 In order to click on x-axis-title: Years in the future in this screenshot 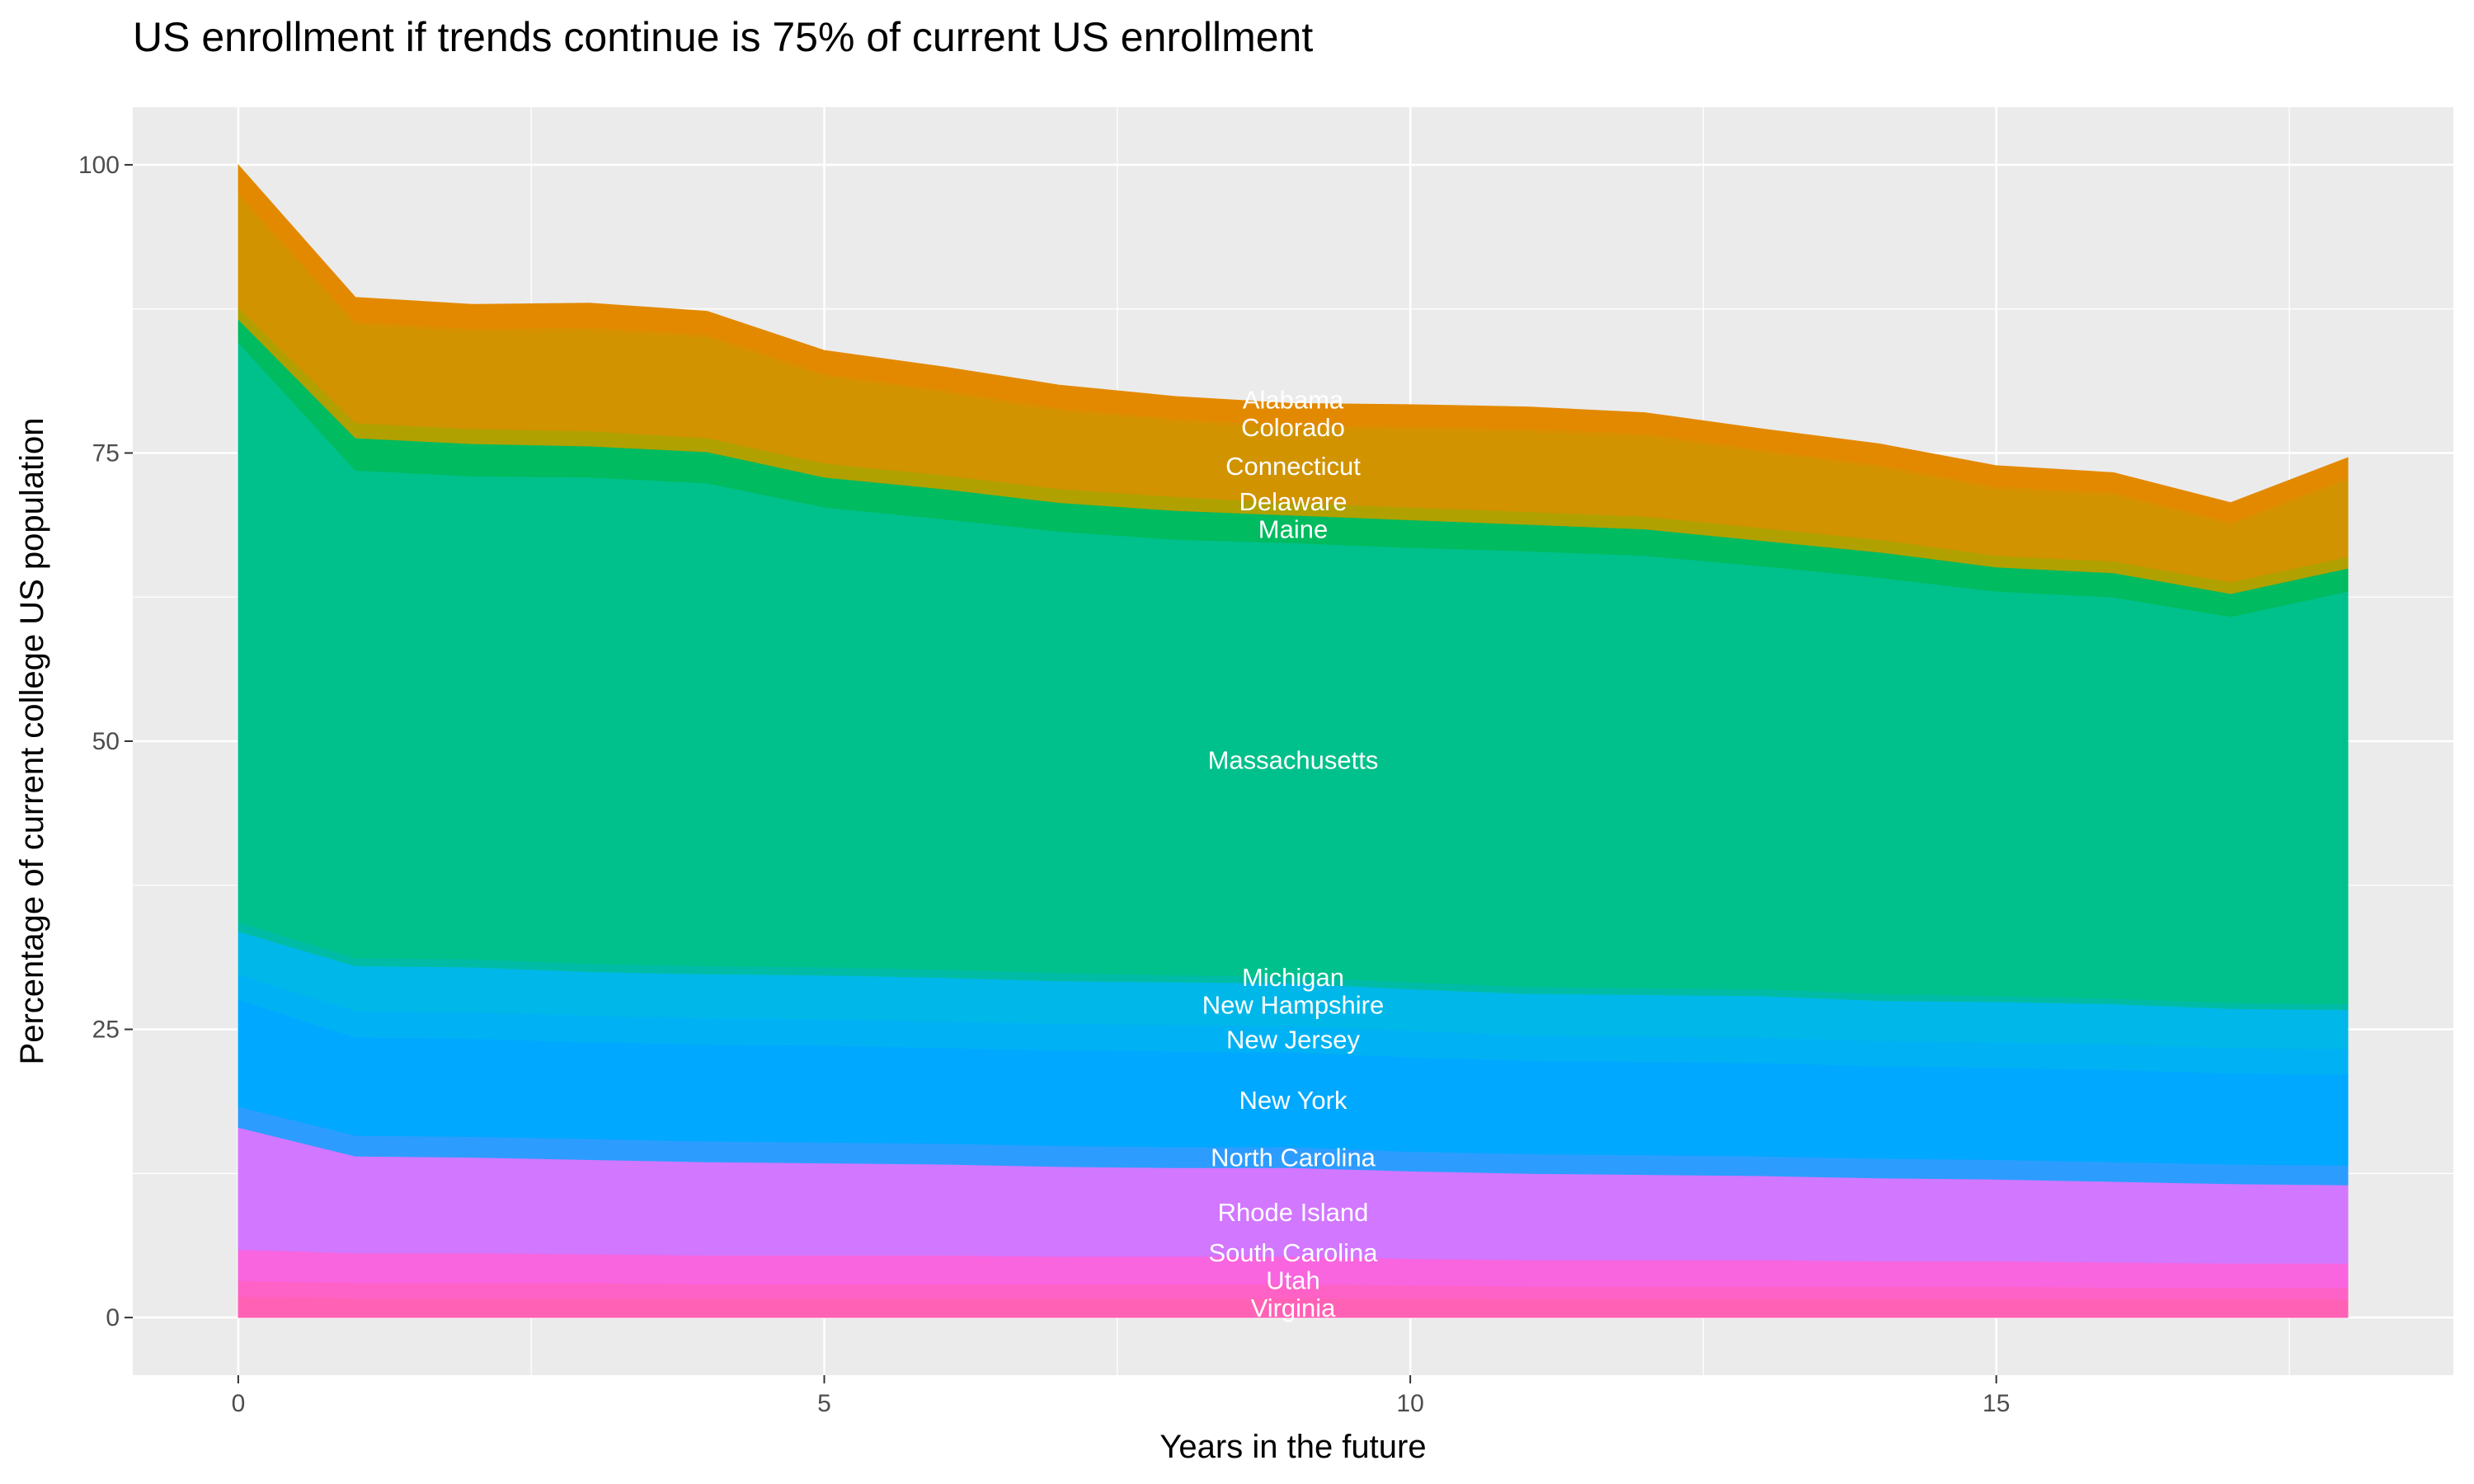, I will do `click(1292, 1447)`.